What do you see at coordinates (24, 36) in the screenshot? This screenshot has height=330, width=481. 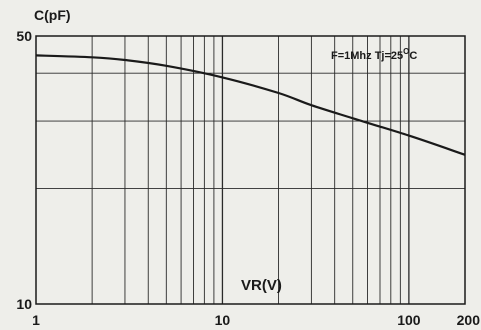 I see `y-tick-label: 50` at bounding box center [24, 36].